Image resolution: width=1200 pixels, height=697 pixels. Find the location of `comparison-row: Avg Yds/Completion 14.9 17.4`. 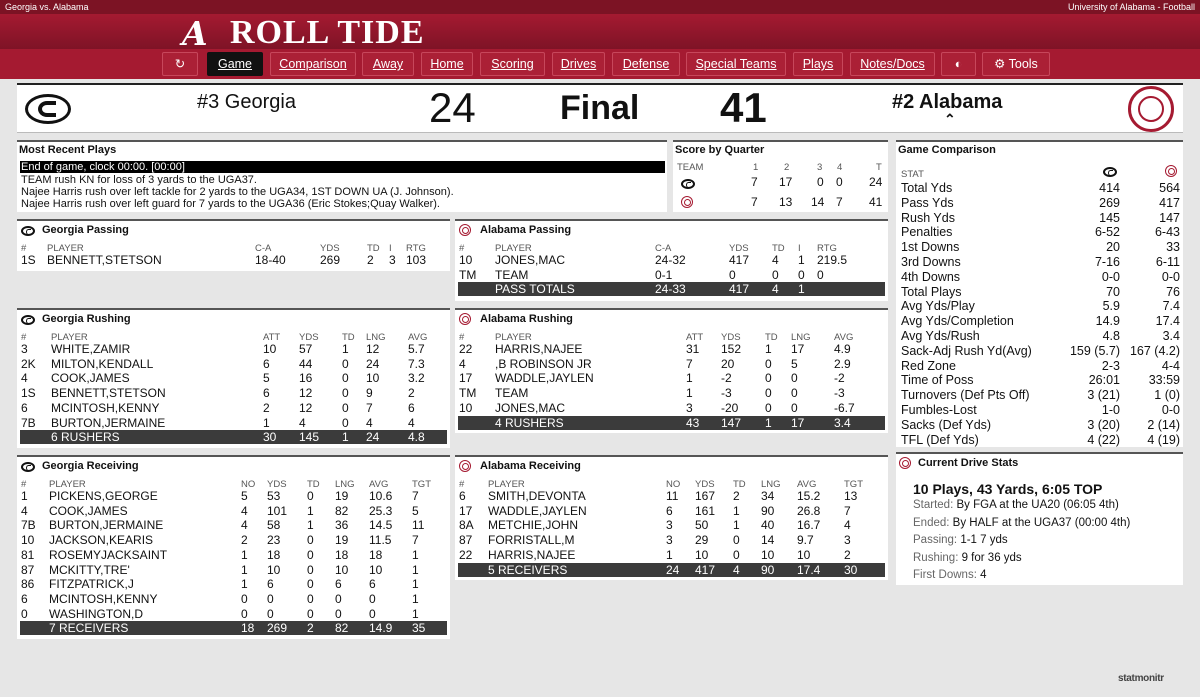

comparison-row: Avg Yds/Completion 14.9 17.4 is located at coordinates (1039, 321).